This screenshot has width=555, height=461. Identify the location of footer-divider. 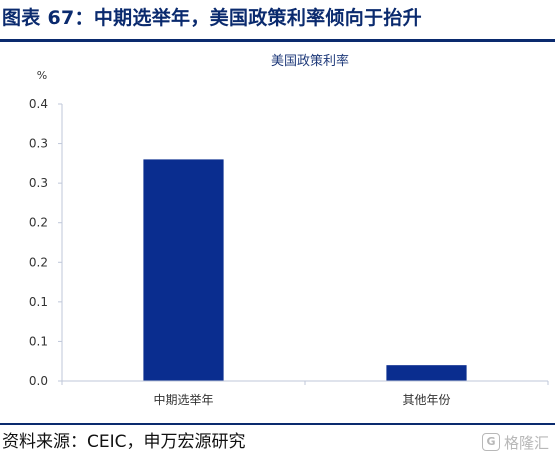
(277, 424).